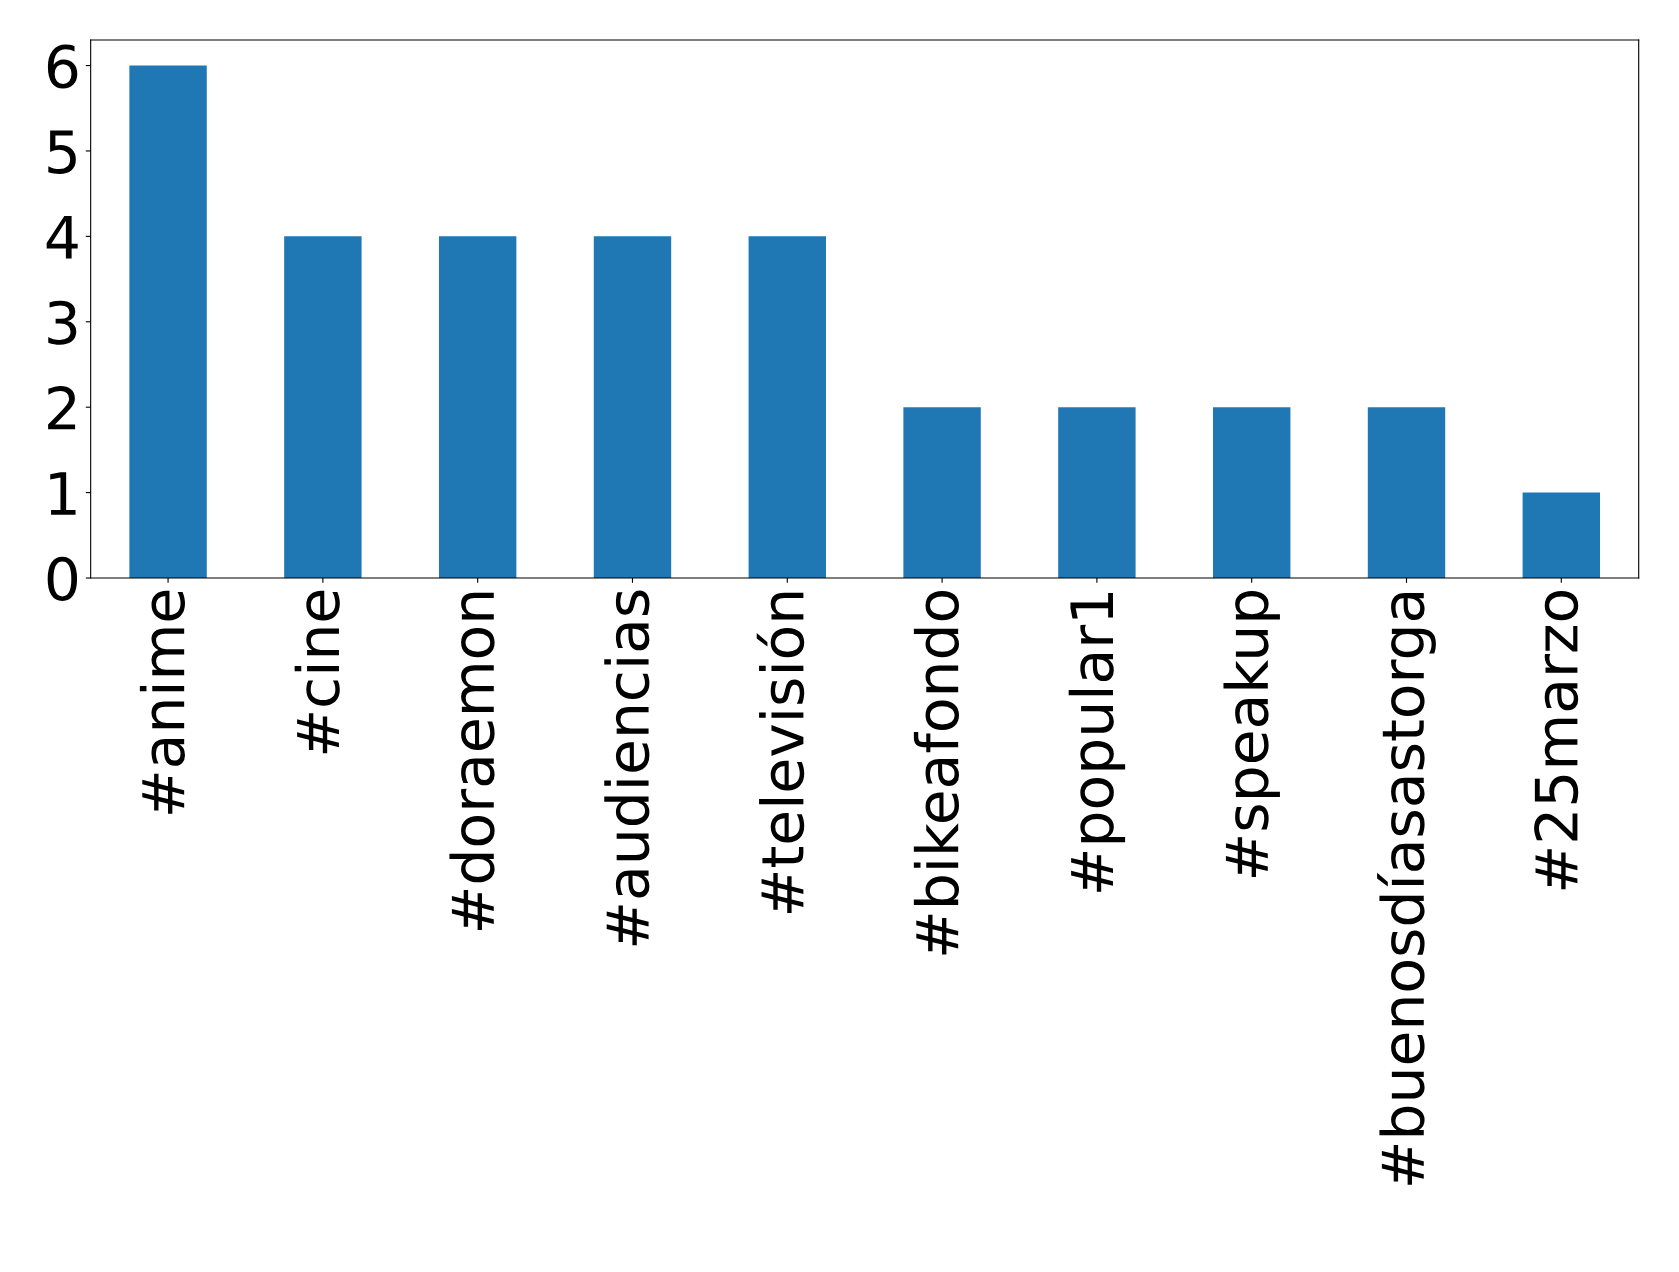 The width and height of the screenshot is (1679, 1272). I want to click on x-tick-label: #25marzo, so click(1556, 740).